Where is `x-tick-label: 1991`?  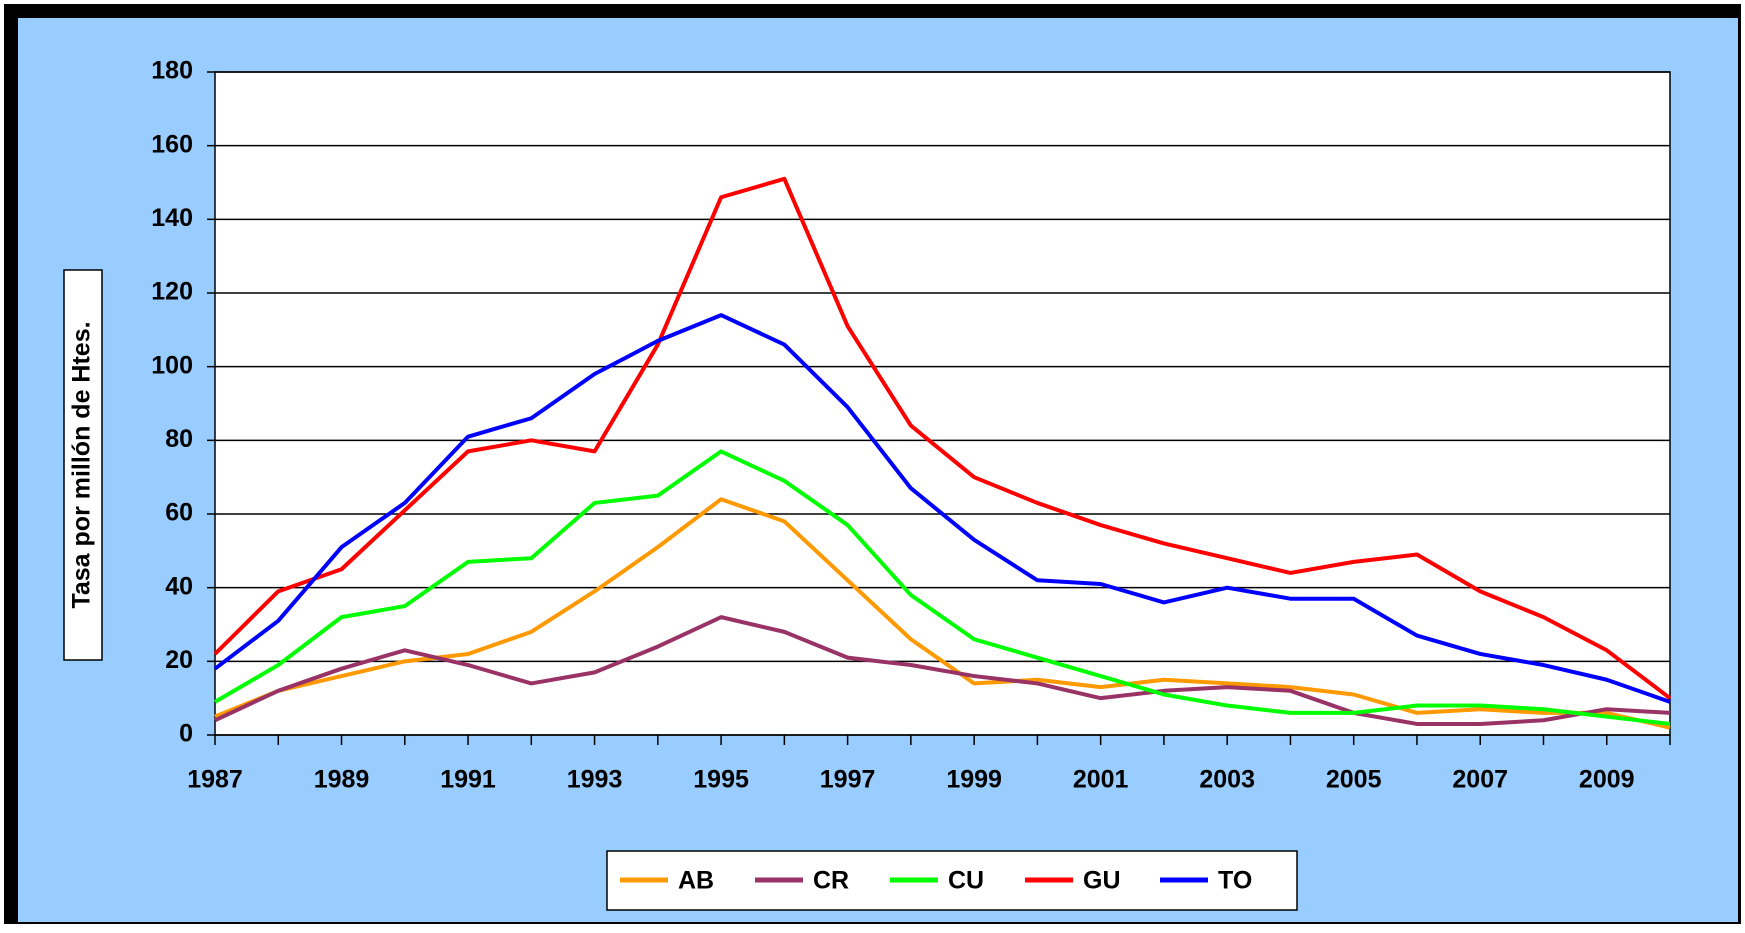
x-tick-label: 1991 is located at coordinates (468, 780).